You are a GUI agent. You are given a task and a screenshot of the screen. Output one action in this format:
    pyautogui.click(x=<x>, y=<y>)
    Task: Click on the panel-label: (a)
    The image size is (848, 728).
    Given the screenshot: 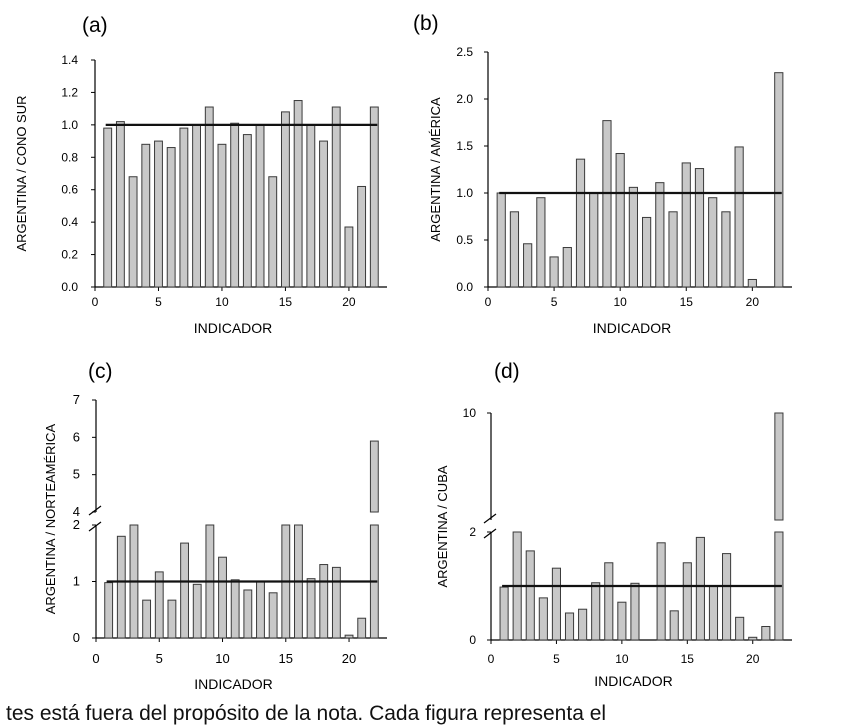 What is the action you would take?
    pyautogui.click(x=95, y=25)
    